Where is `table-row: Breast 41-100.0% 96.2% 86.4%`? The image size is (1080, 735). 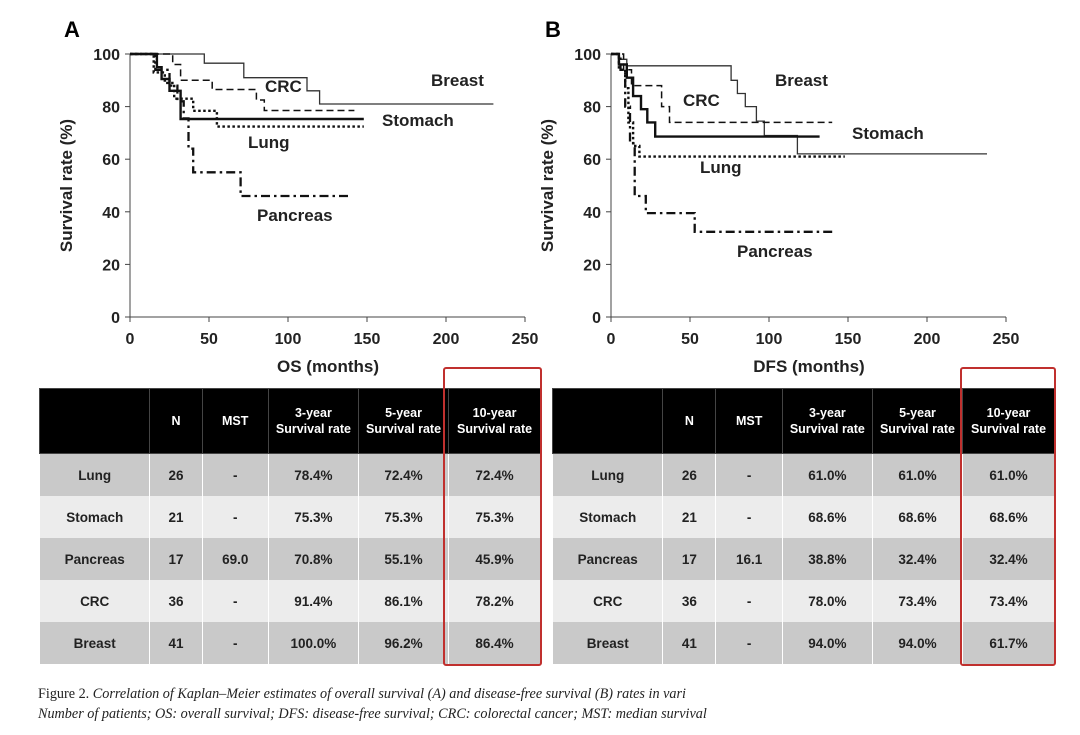
table-row: Breast 41-100.0% 96.2% 86.4% is located at coordinates (289, 643).